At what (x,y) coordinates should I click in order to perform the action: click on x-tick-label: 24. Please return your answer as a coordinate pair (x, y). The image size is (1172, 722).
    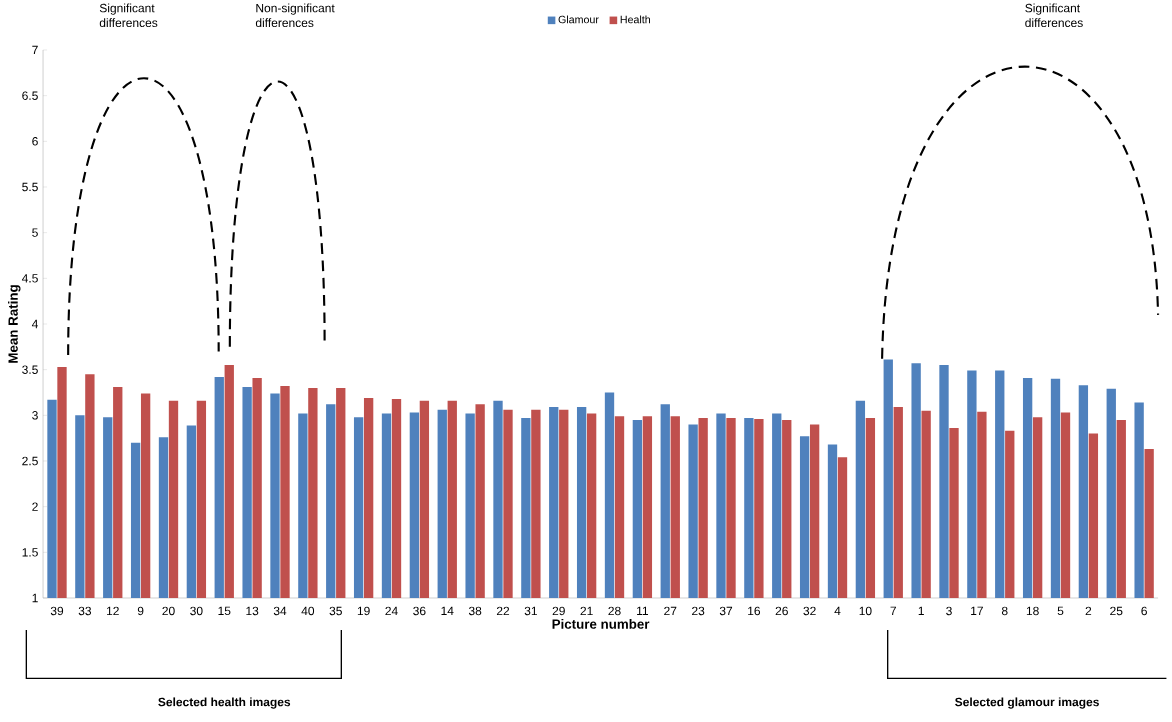
    Looking at the image, I should click on (391, 611).